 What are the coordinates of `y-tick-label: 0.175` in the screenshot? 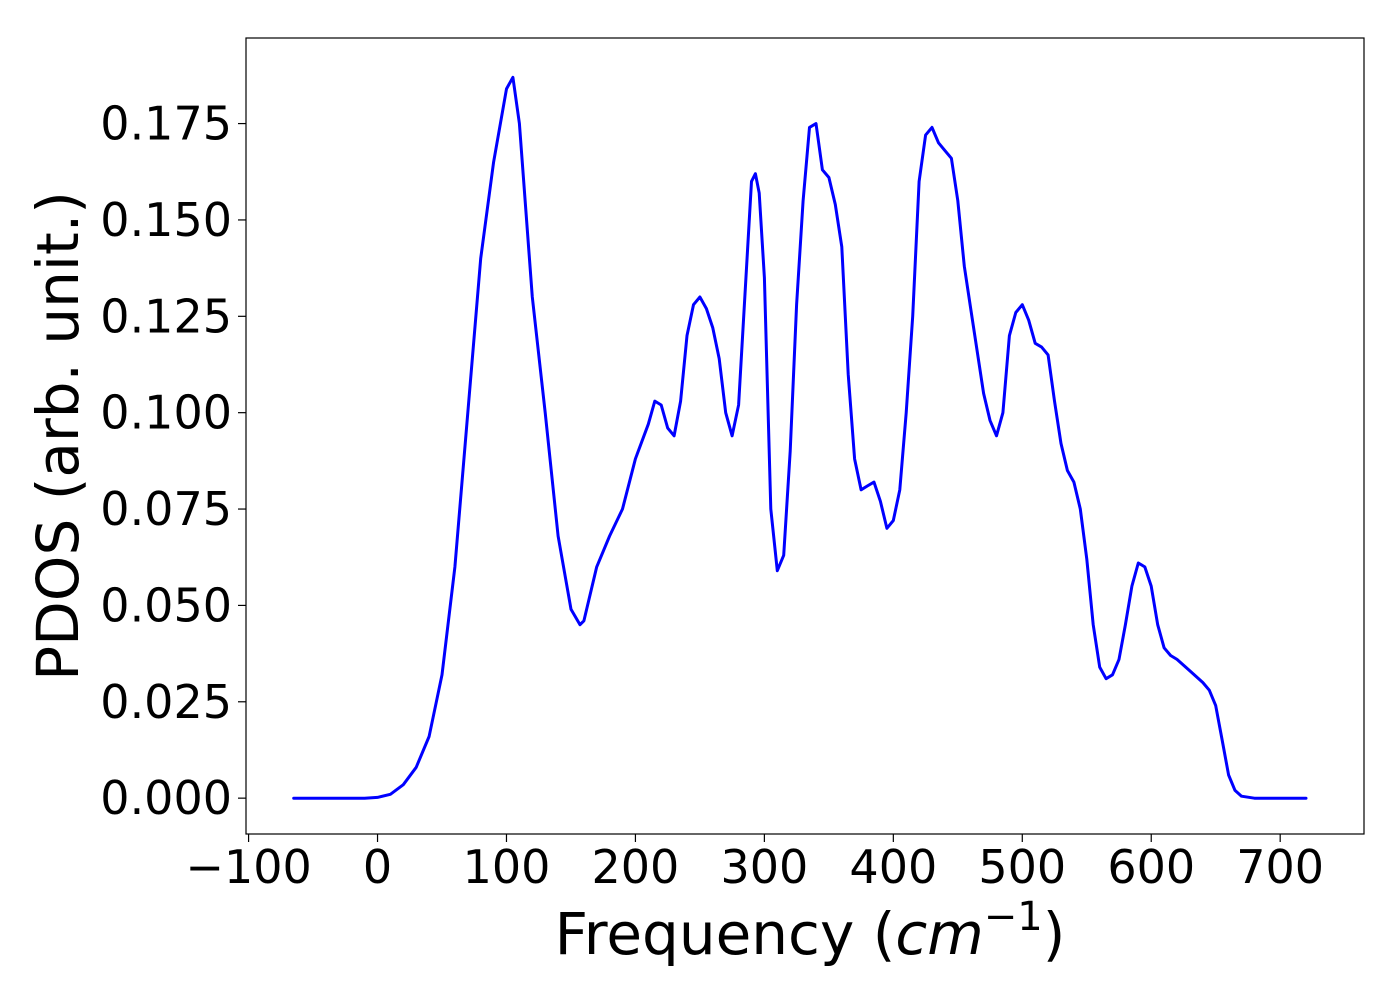 It's located at (166, 124).